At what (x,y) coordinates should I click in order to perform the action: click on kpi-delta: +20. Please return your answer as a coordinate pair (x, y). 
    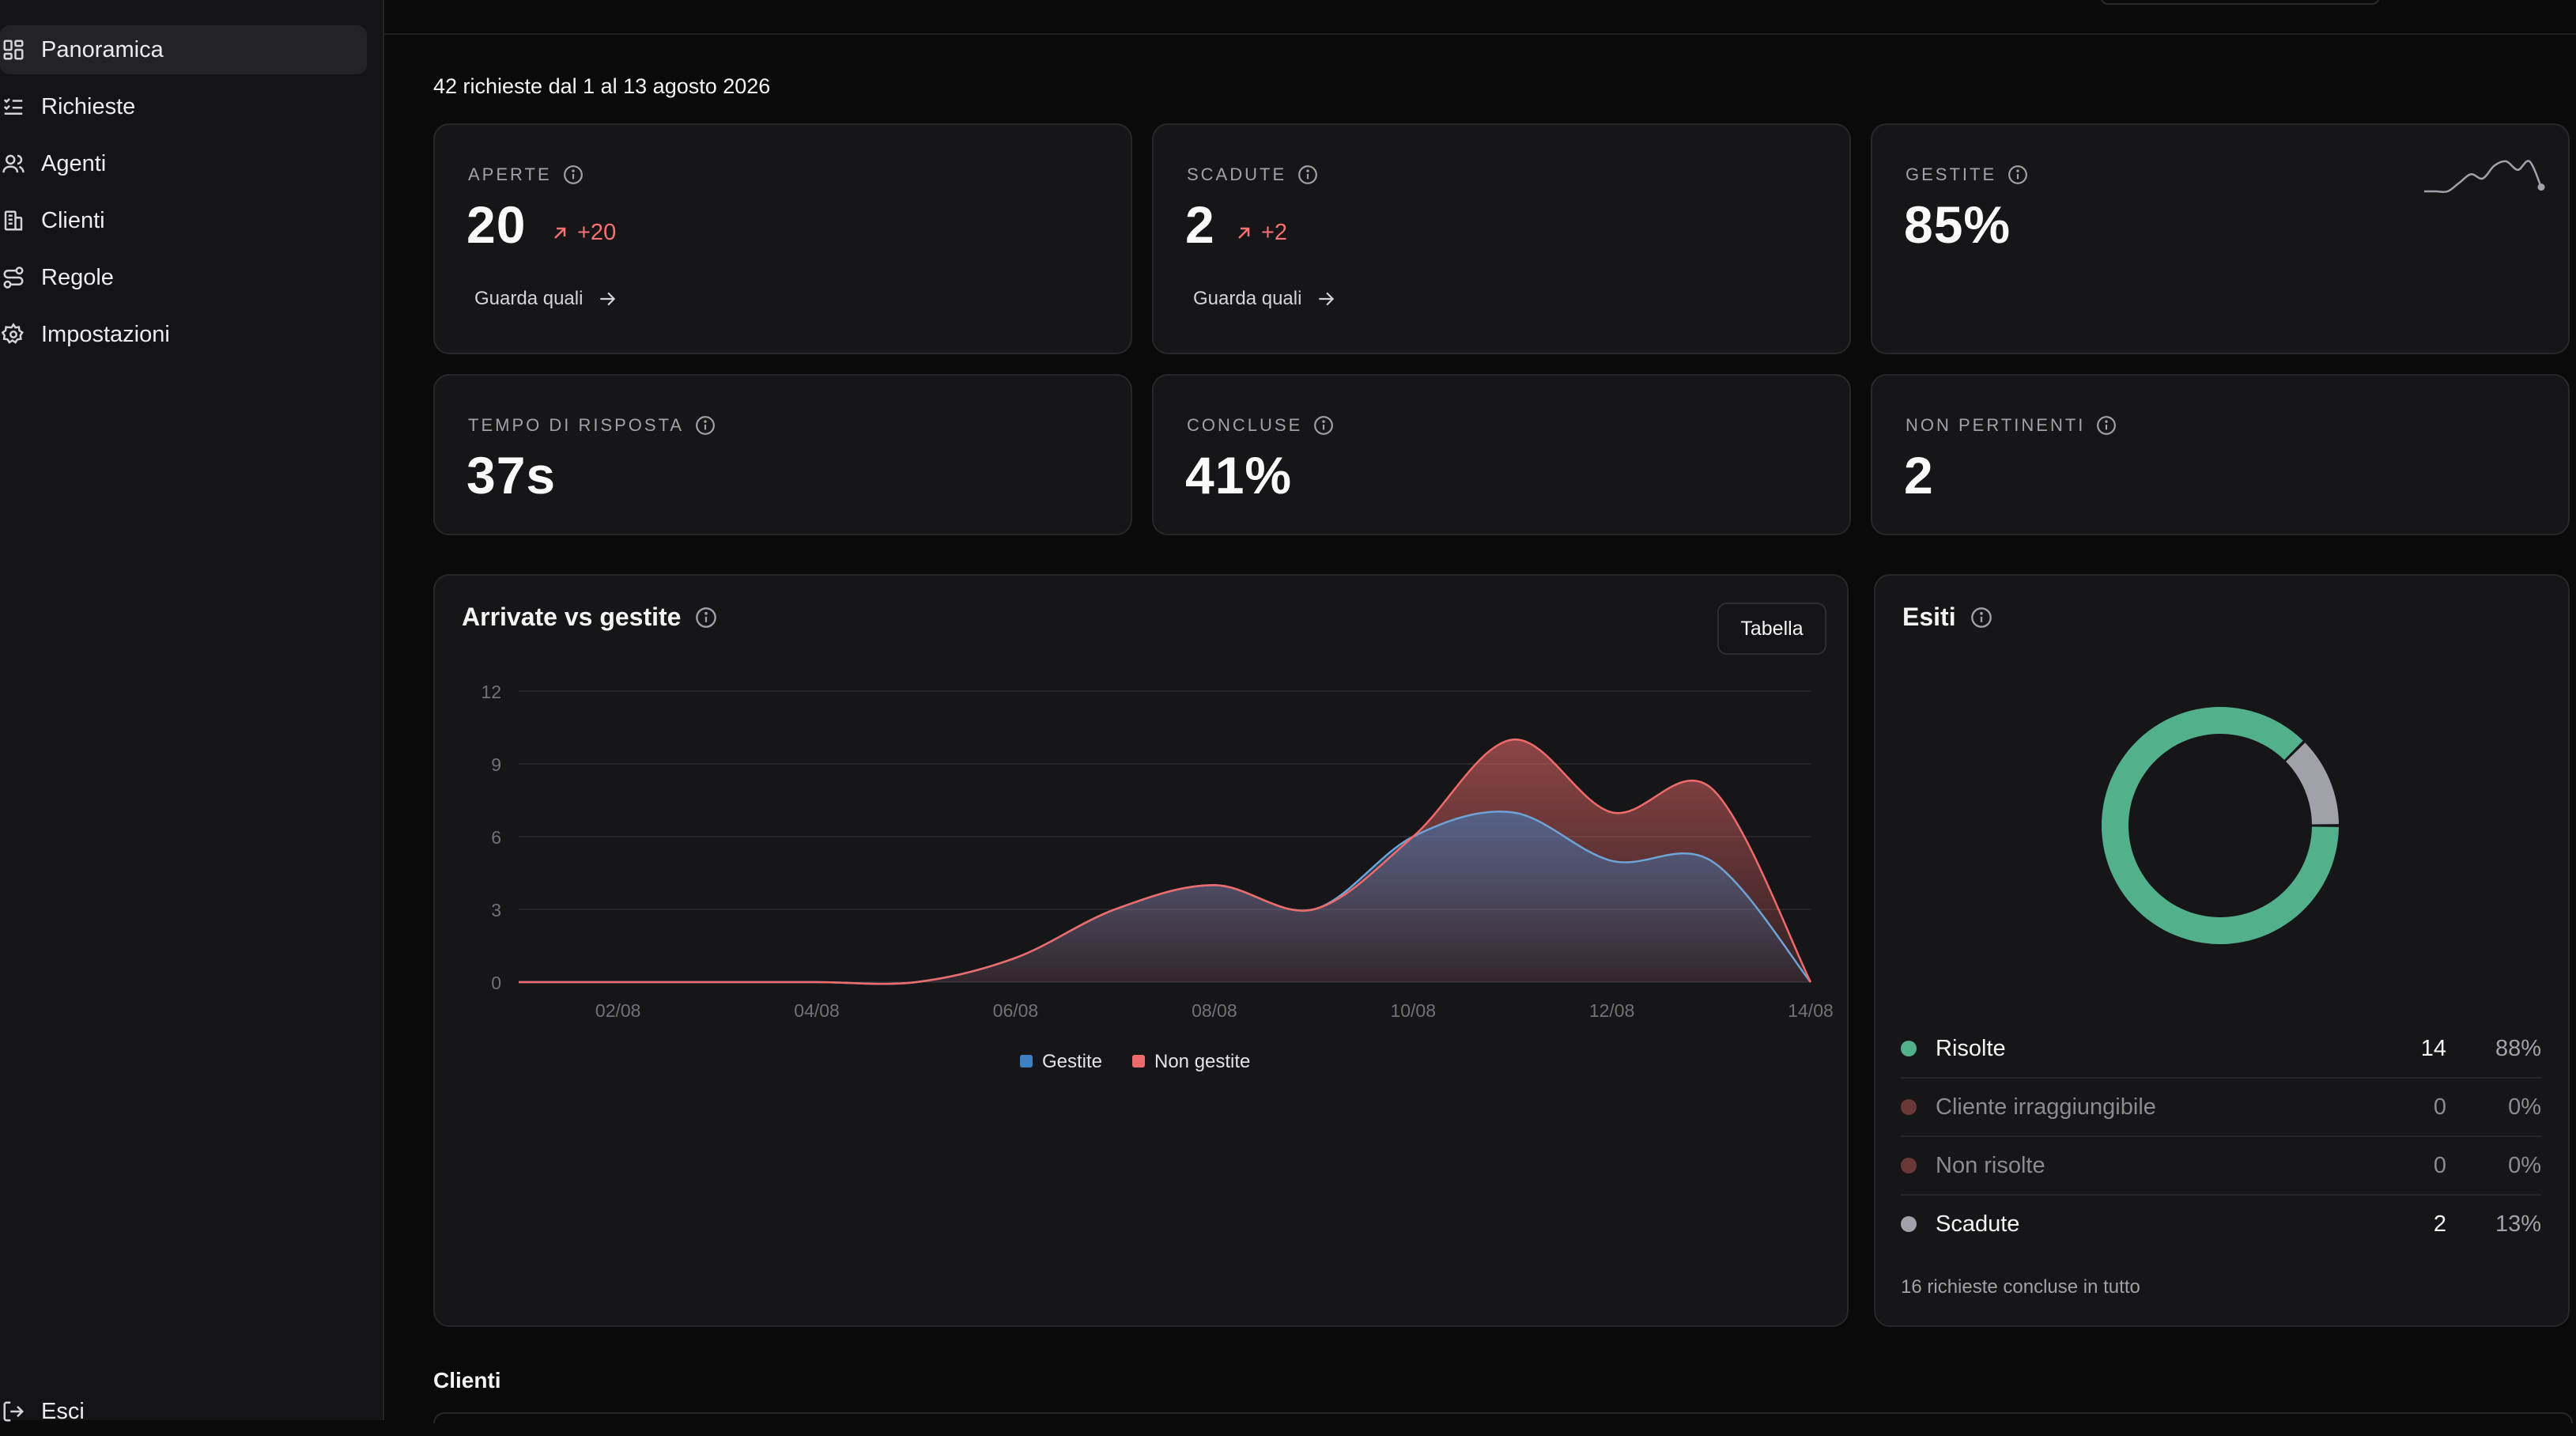
    Looking at the image, I should click on (583, 233).